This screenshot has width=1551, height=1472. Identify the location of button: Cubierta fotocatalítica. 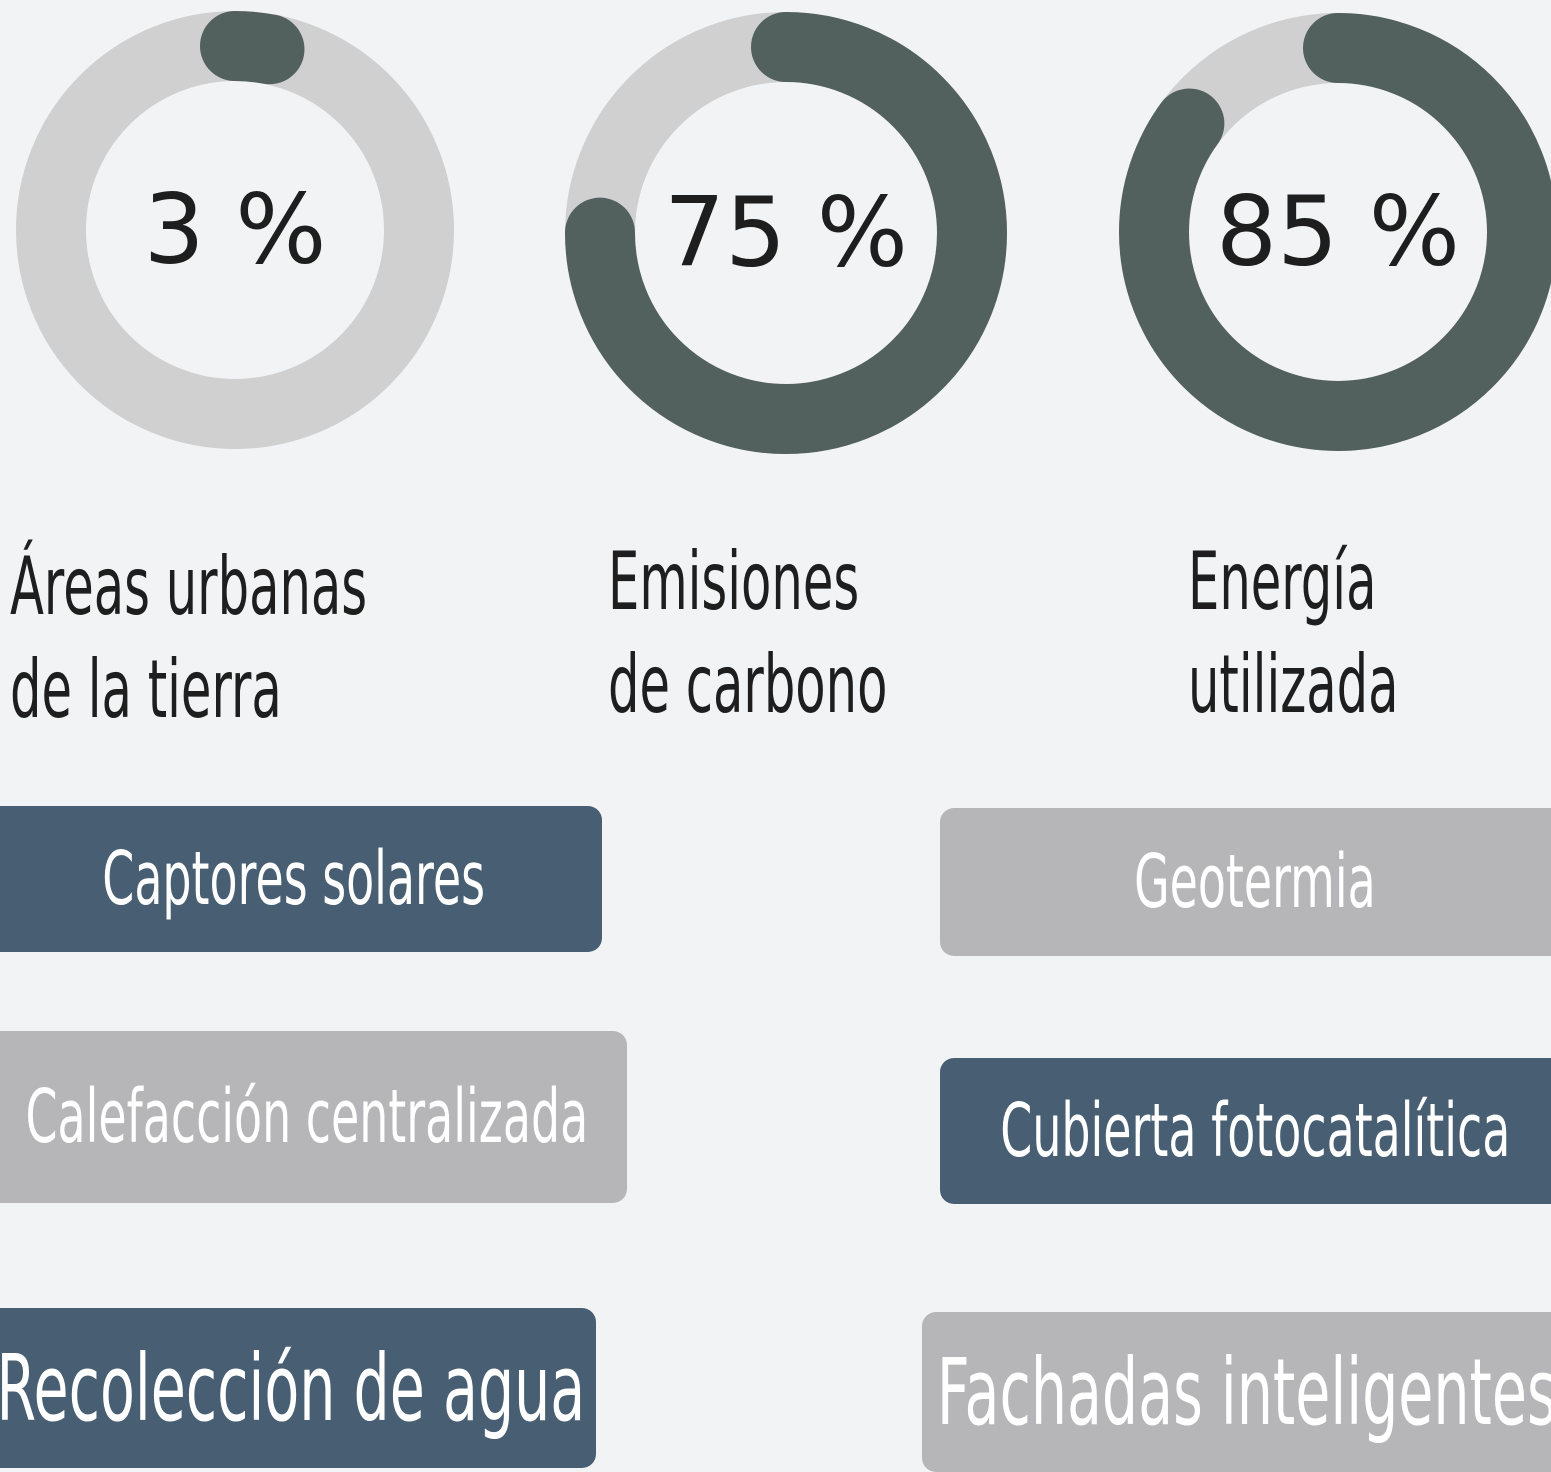
(1245, 1131).